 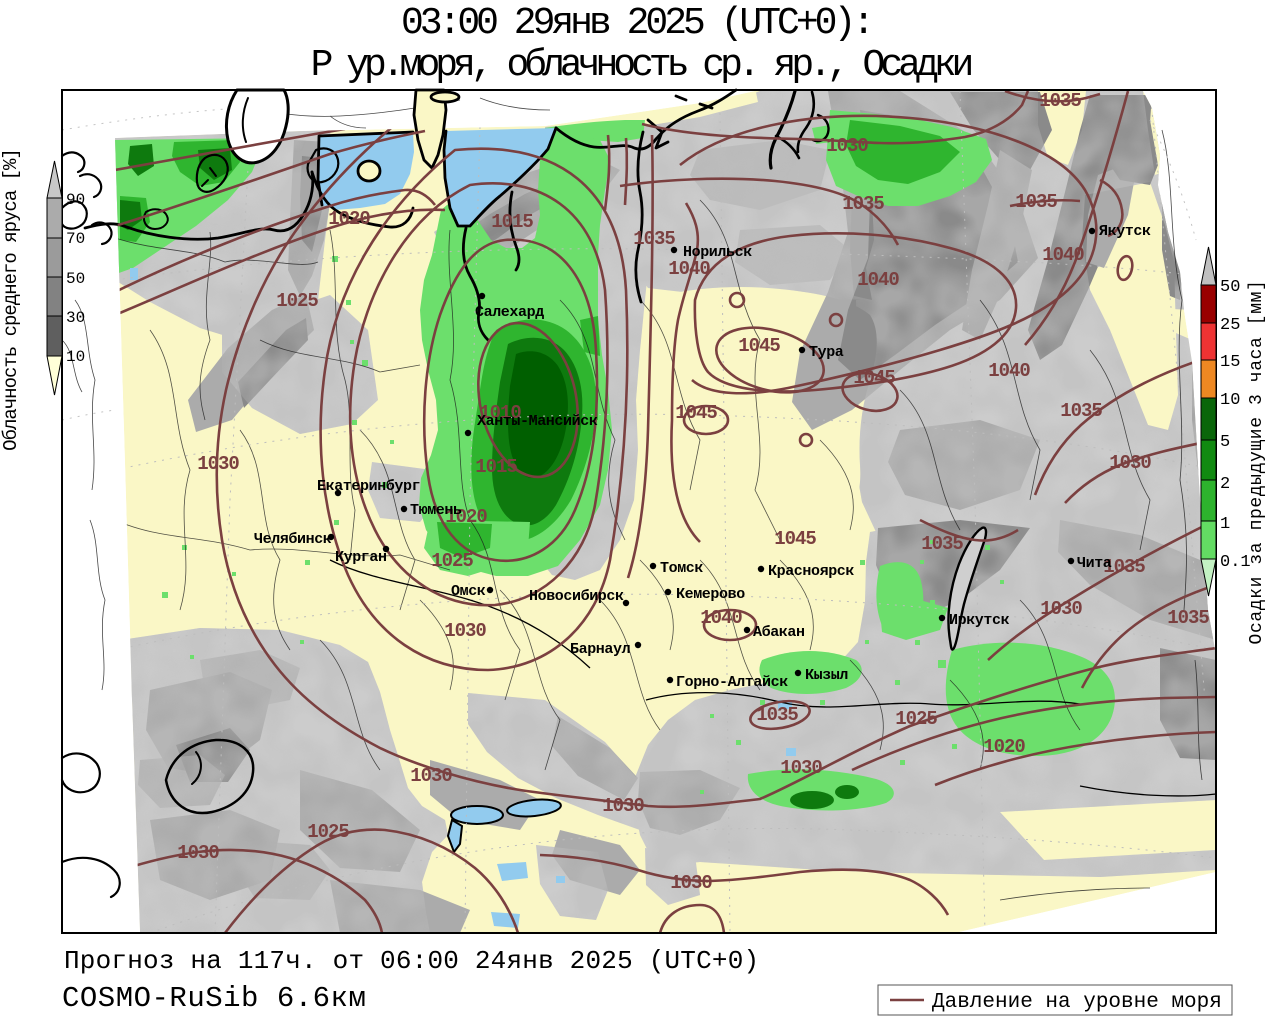 What do you see at coordinates (500, 413) in the screenshot?
I see `svg-text: 1010` at bounding box center [500, 413].